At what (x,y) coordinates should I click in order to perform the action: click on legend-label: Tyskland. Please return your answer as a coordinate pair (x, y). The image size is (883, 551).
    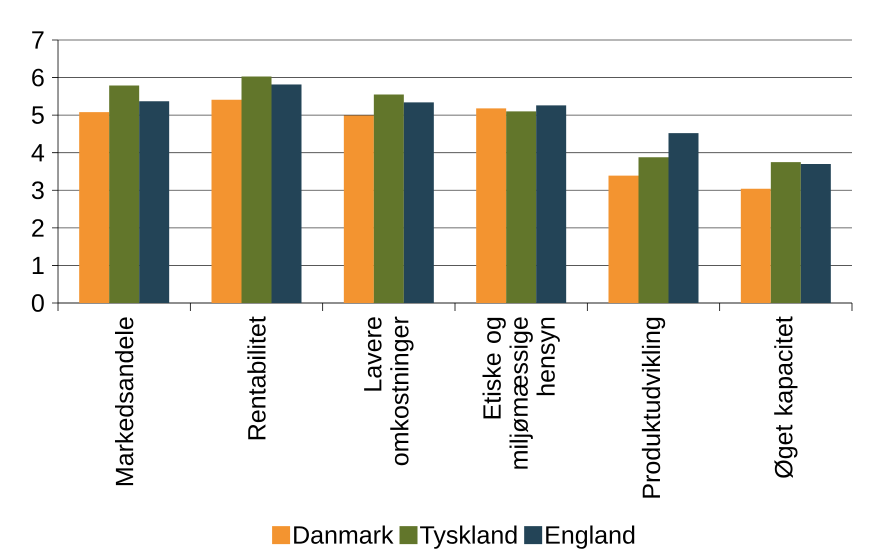
    Looking at the image, I should click on (468, 537).